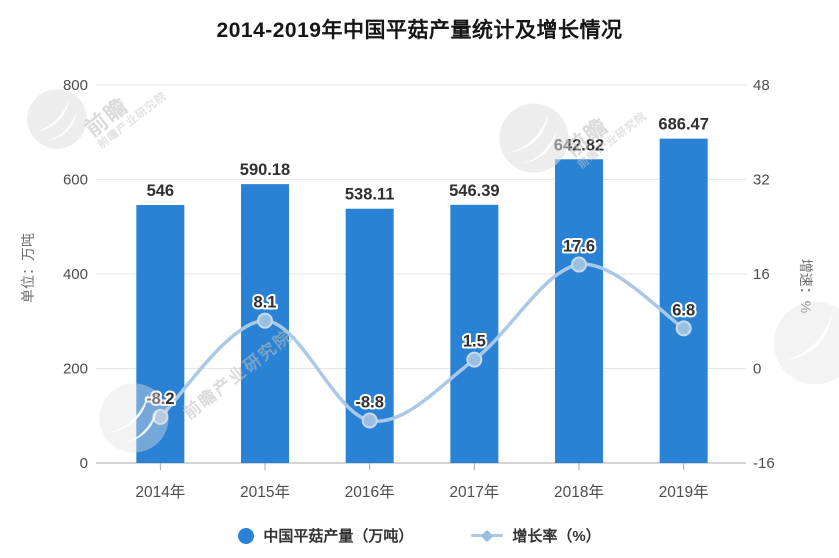 This screenshot has height=558, width=839. I want to click on bar-value-label: 538.11, so click(370, 195).